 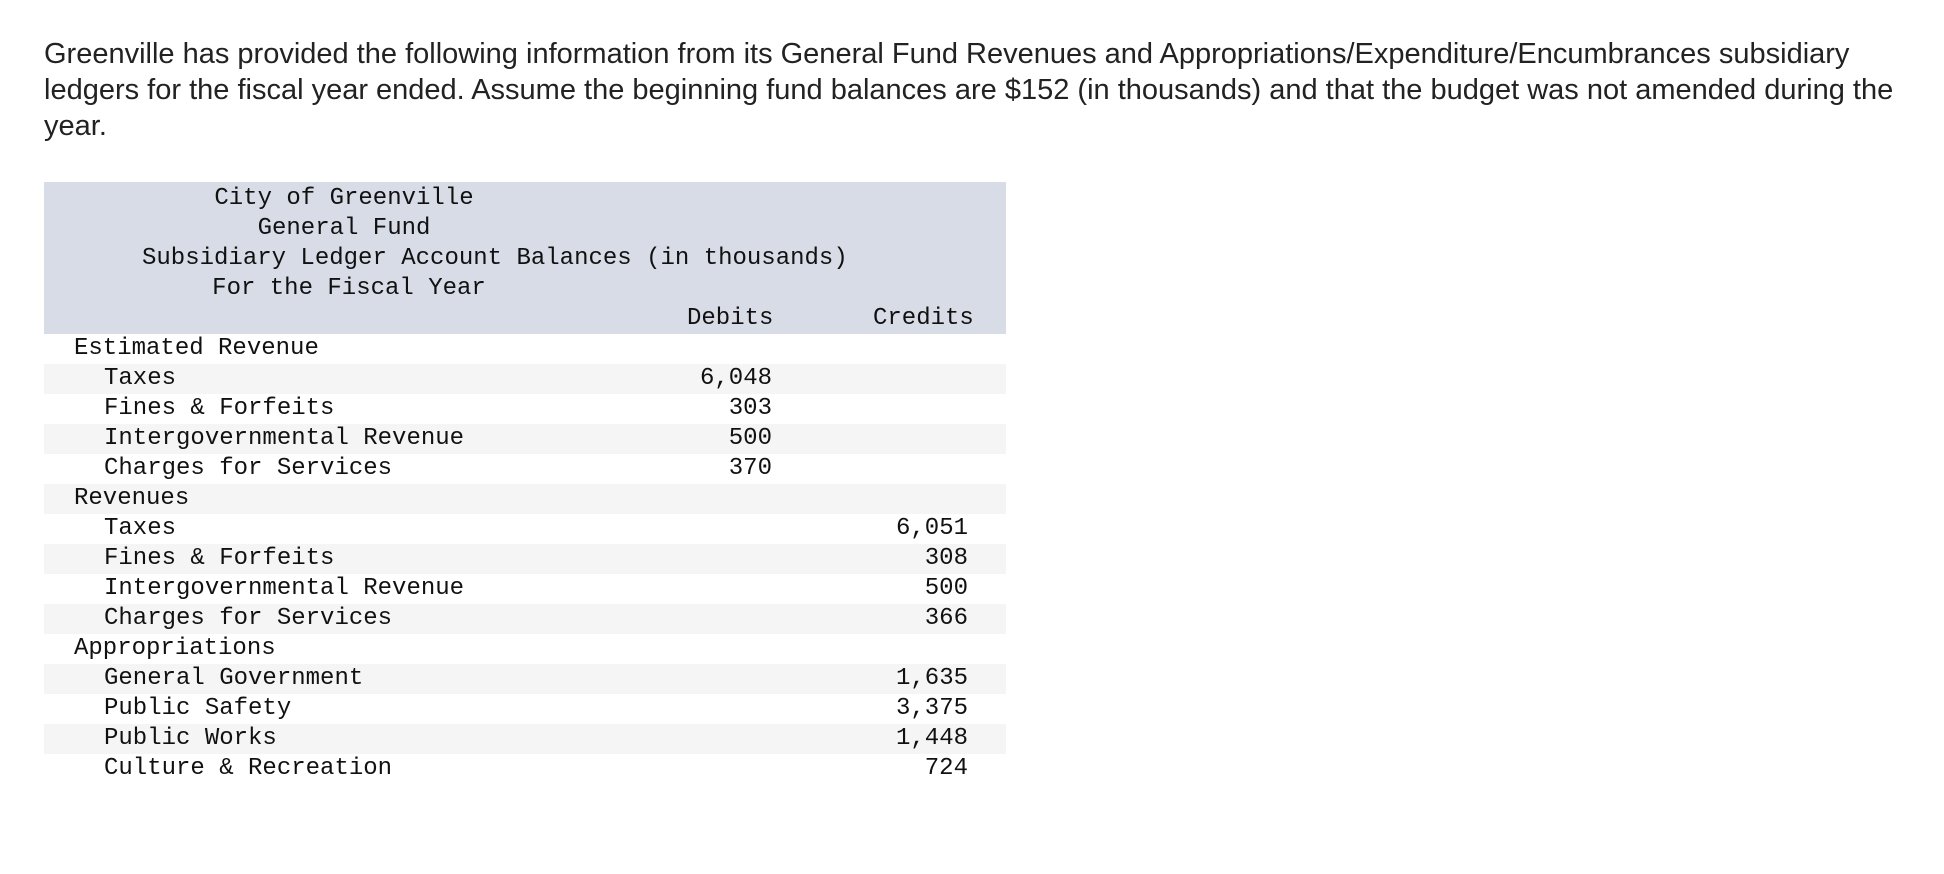 What do you see at coordinates (946, 618) in the screenshot?
I see `credit-value: 366` at bounding box center [946, 618].